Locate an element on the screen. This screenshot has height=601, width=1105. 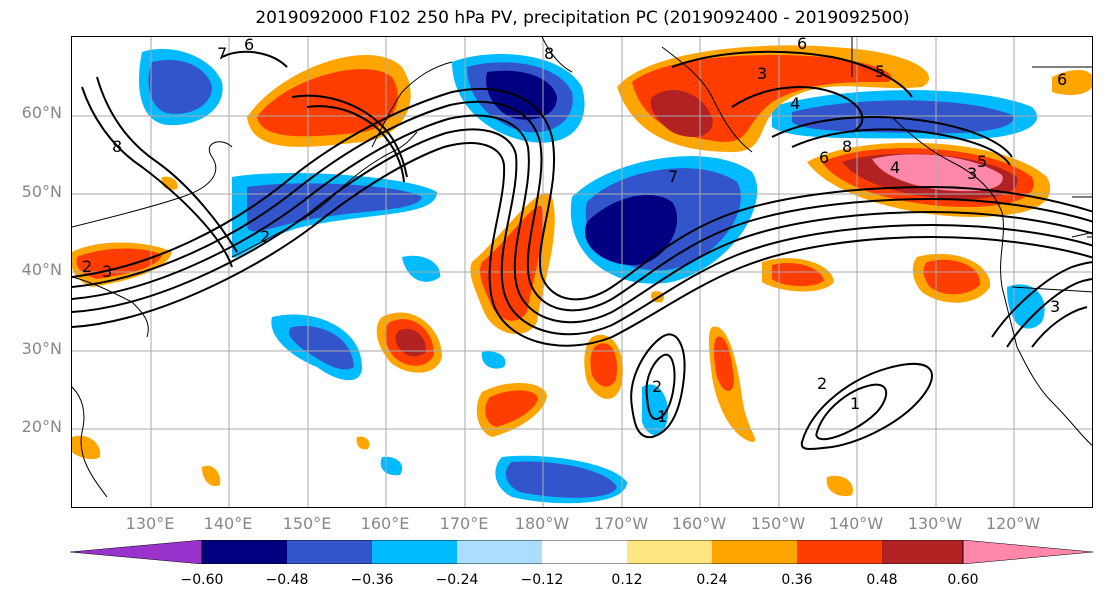
lon-label: 170°E is located at coordinates (464, 523).